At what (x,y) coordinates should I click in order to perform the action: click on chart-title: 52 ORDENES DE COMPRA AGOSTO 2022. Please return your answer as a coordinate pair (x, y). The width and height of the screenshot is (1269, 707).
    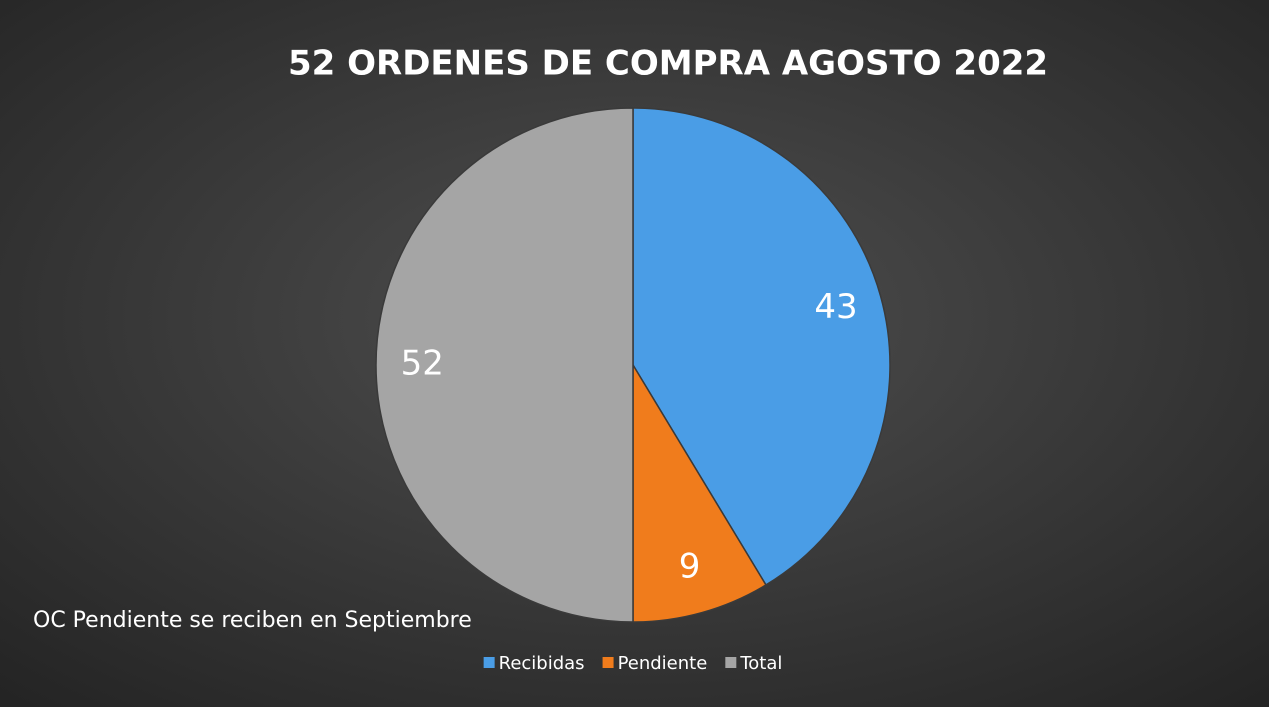
    Looking at the image, I should click on (668, 64).